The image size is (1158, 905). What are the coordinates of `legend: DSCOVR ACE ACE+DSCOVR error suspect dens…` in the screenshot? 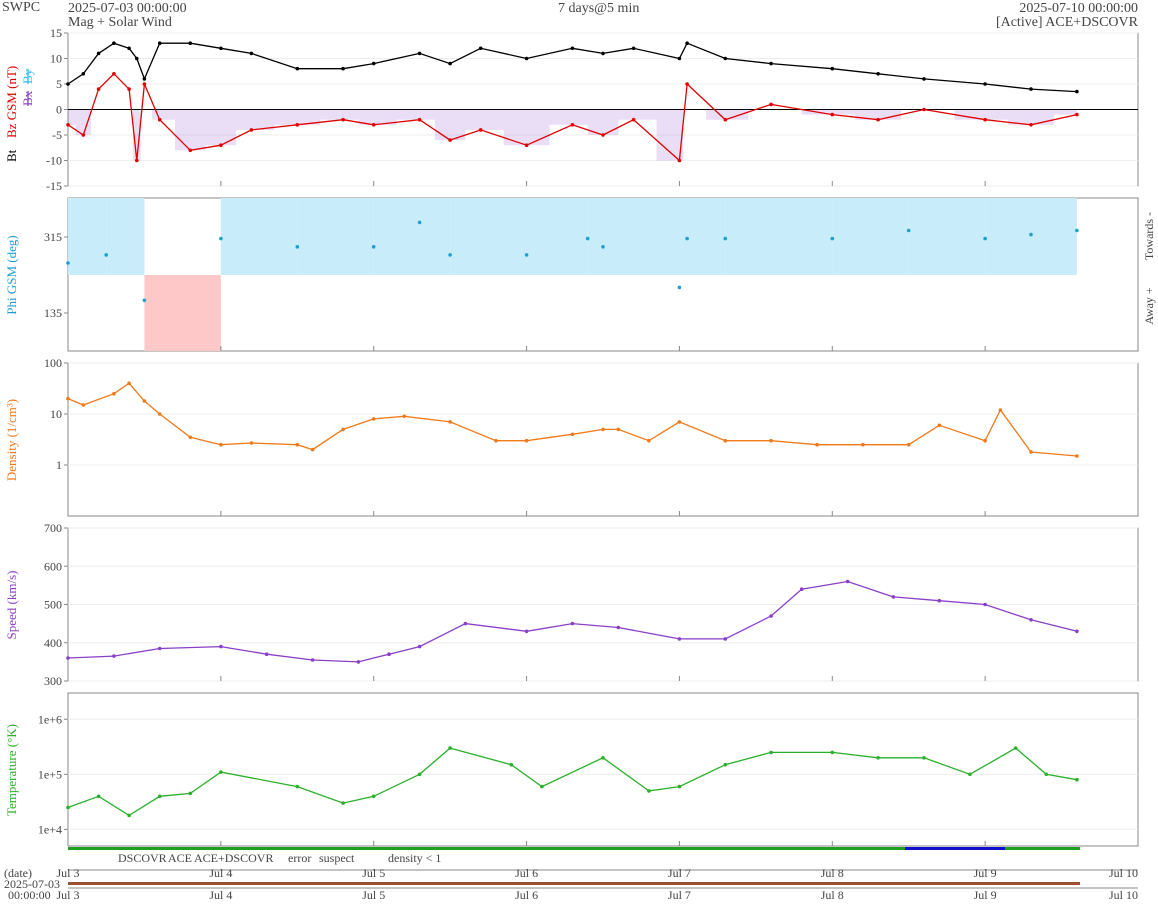 It's located at (279, 858).